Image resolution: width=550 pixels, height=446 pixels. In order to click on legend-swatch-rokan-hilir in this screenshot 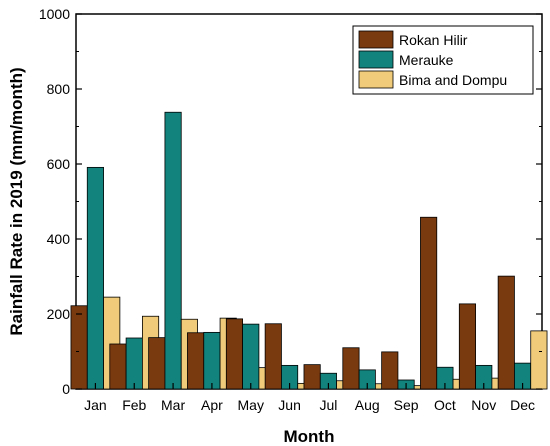, I will do `click(376, 39)`.